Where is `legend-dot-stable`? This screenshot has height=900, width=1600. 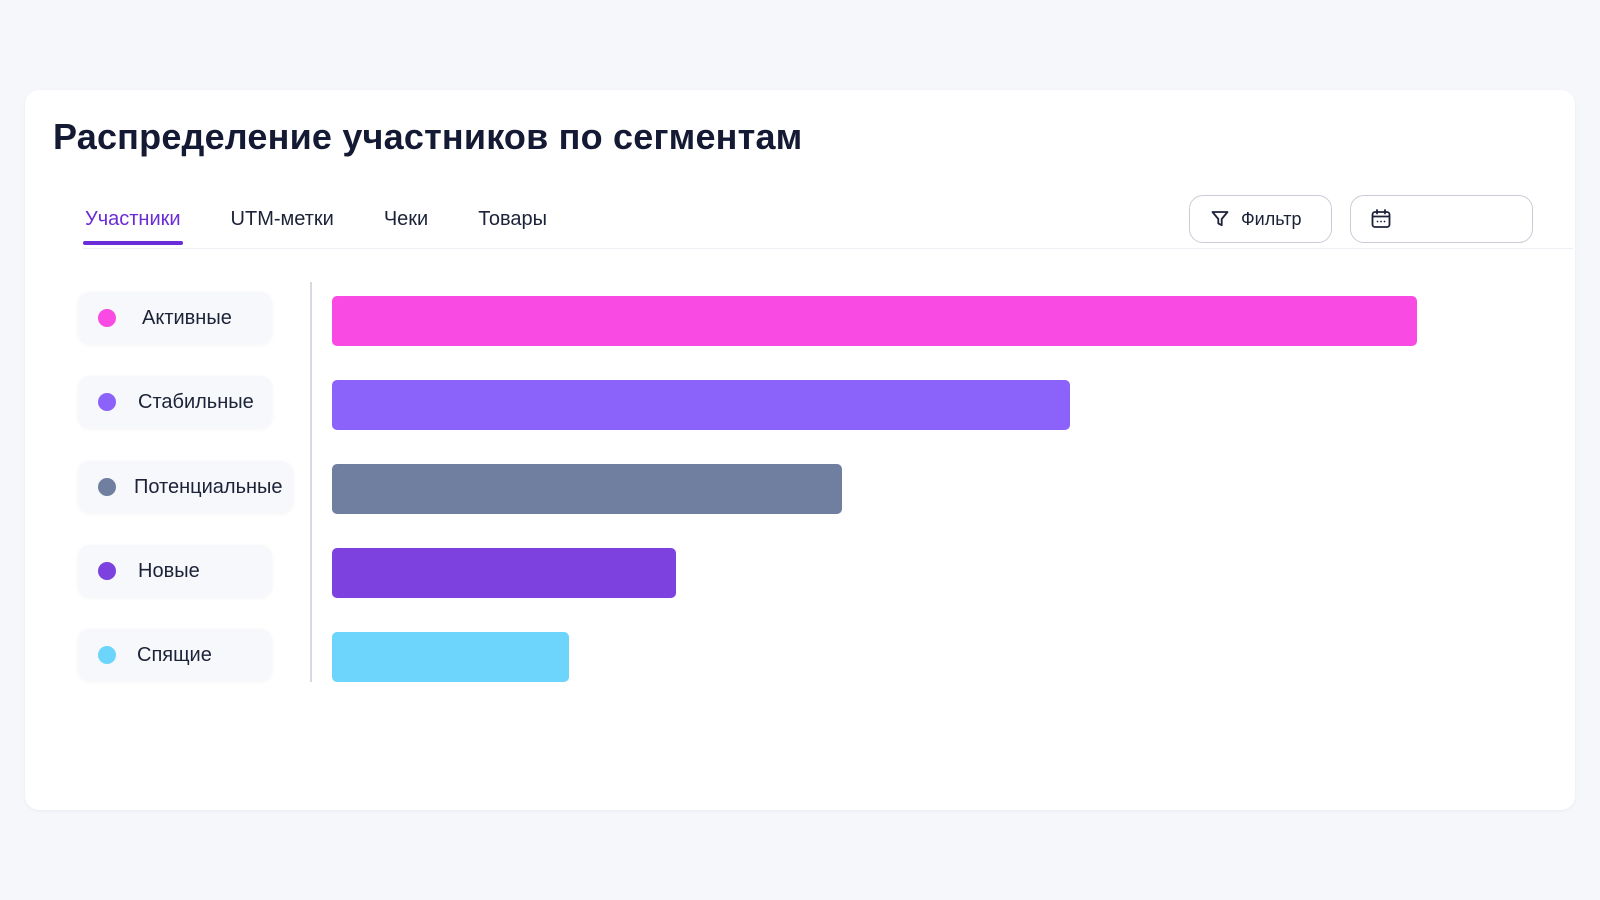
legend-dot-stable is located at coordinates (107, 402).